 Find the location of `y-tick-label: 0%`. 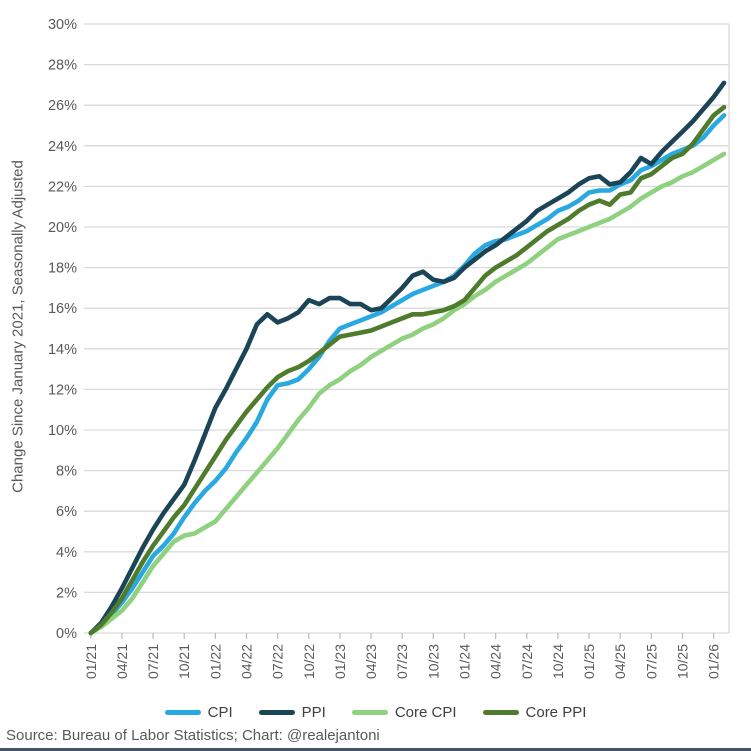

y-tick-label: 0% is located at coordinates (66, 634).